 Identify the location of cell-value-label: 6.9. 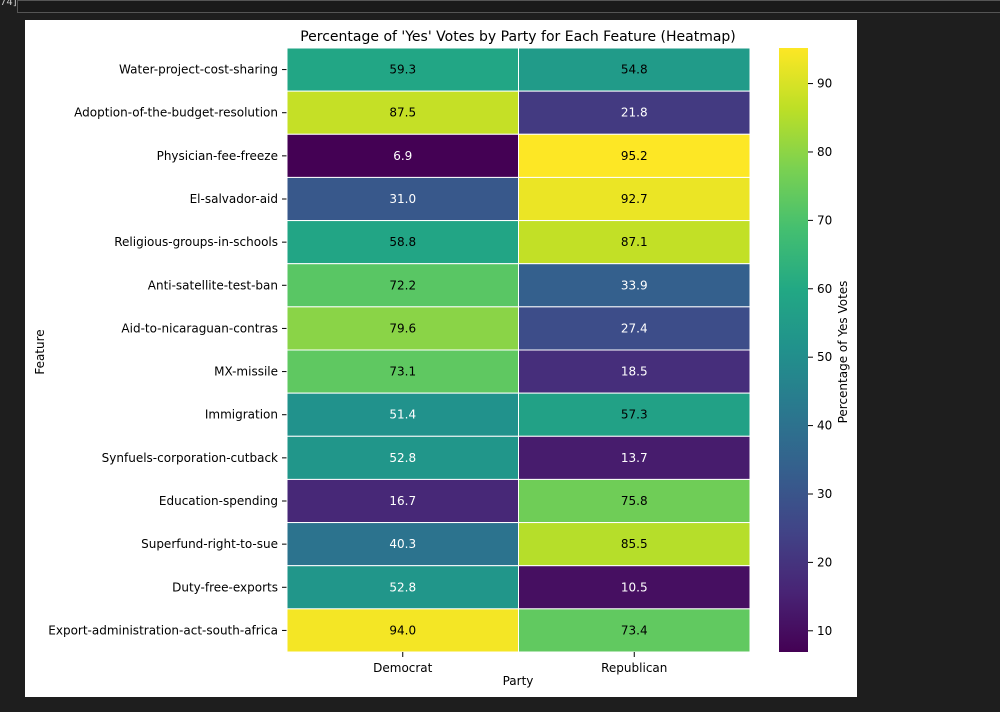
(402, 156).